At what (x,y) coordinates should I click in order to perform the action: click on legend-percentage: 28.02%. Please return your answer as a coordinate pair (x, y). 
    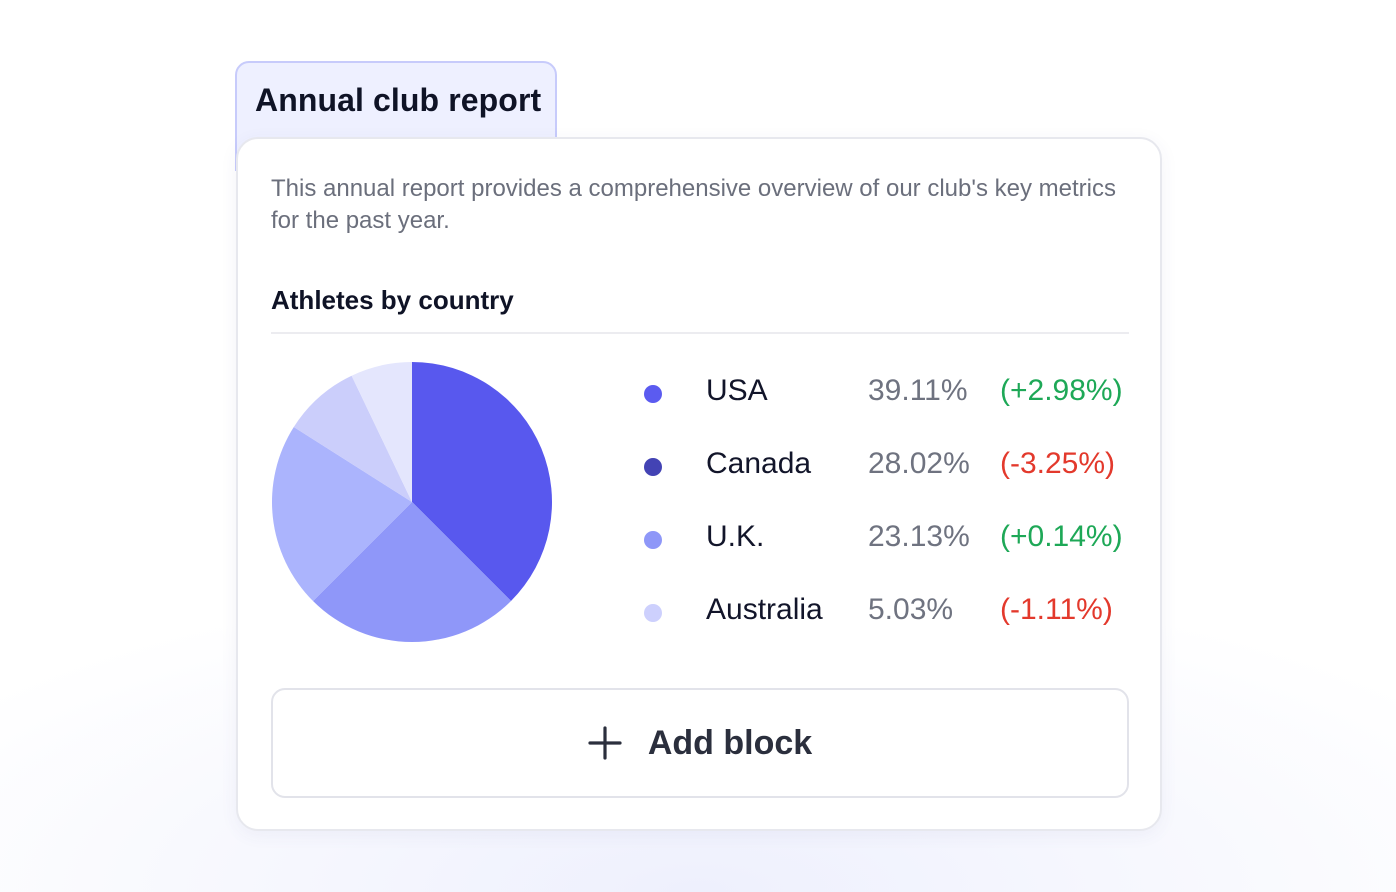
    Looking at the image, I should click on (919, 463).